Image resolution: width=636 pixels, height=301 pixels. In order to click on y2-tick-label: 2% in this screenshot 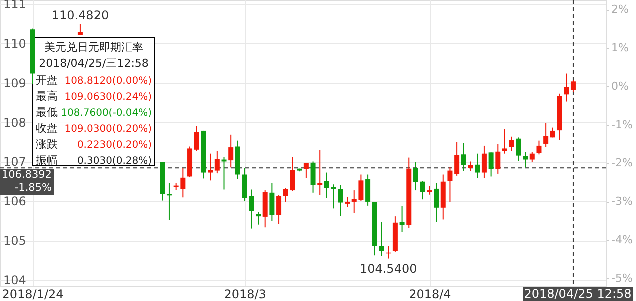, I will do `click(620, 9)`.